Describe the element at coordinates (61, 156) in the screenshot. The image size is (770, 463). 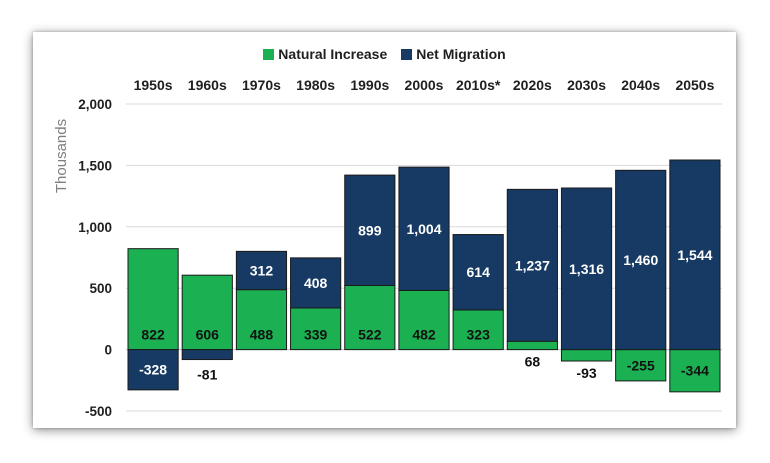
I see `y-axis-label: Thousands` at that location.